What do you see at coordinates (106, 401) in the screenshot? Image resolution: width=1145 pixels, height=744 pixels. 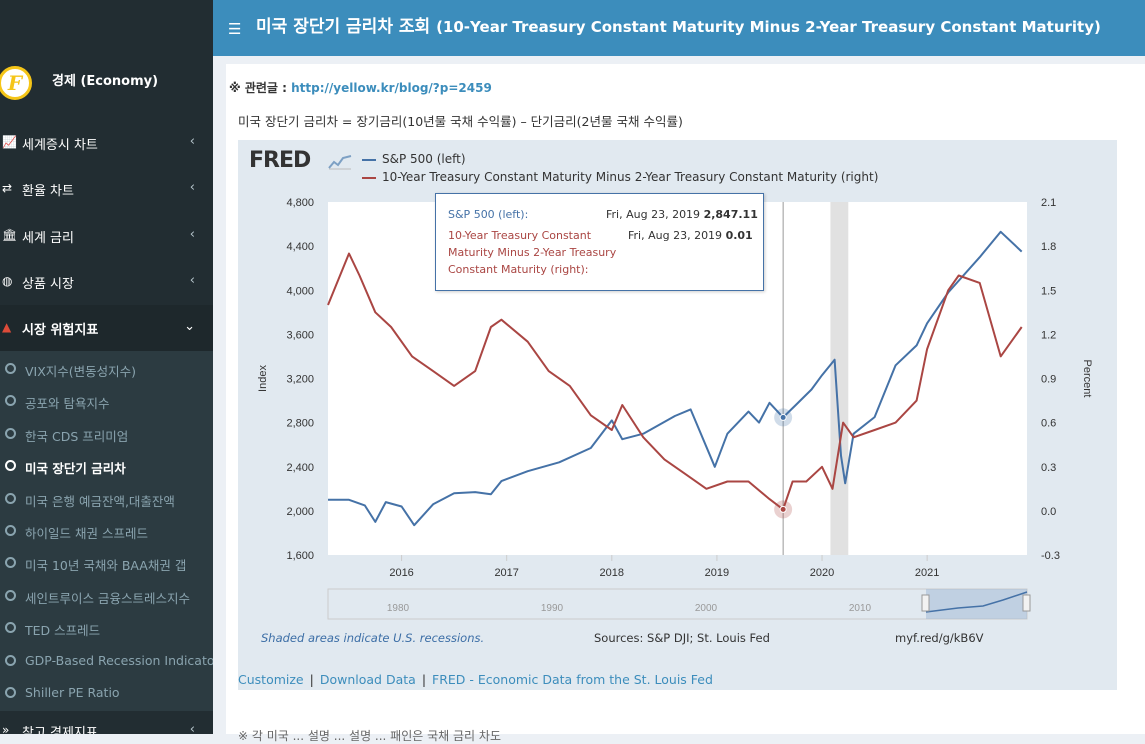 I see `submenu-item-fear-greed: 공포와 탐욕지수` at bounding box center [106, 401].